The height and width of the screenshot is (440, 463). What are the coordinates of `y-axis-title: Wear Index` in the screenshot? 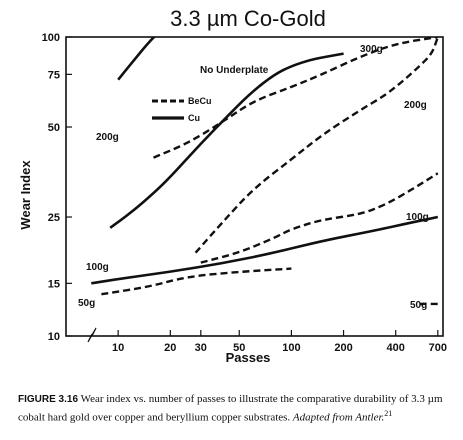 It's located at (25, 195).